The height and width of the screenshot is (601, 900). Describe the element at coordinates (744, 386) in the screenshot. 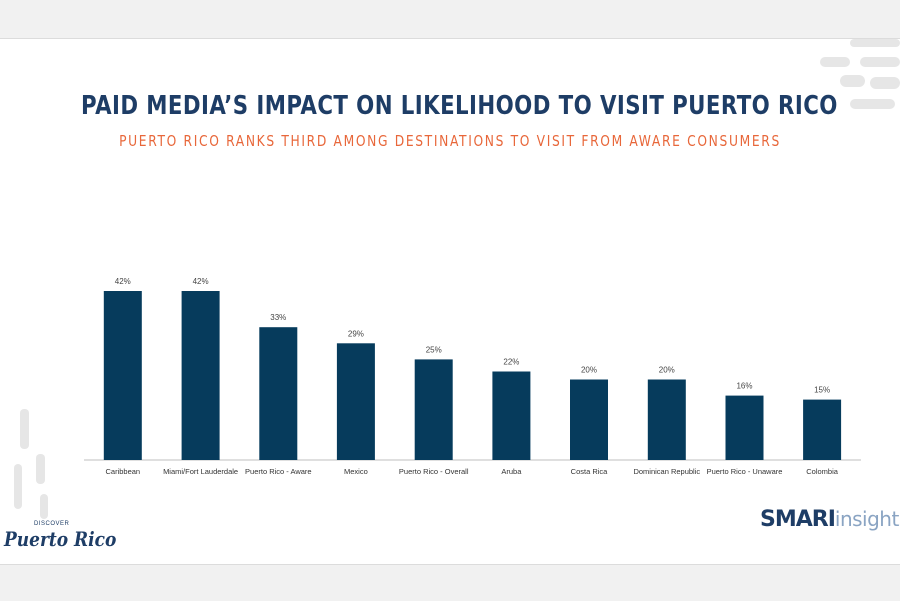

I see `data-label-8: 16%` at that location.